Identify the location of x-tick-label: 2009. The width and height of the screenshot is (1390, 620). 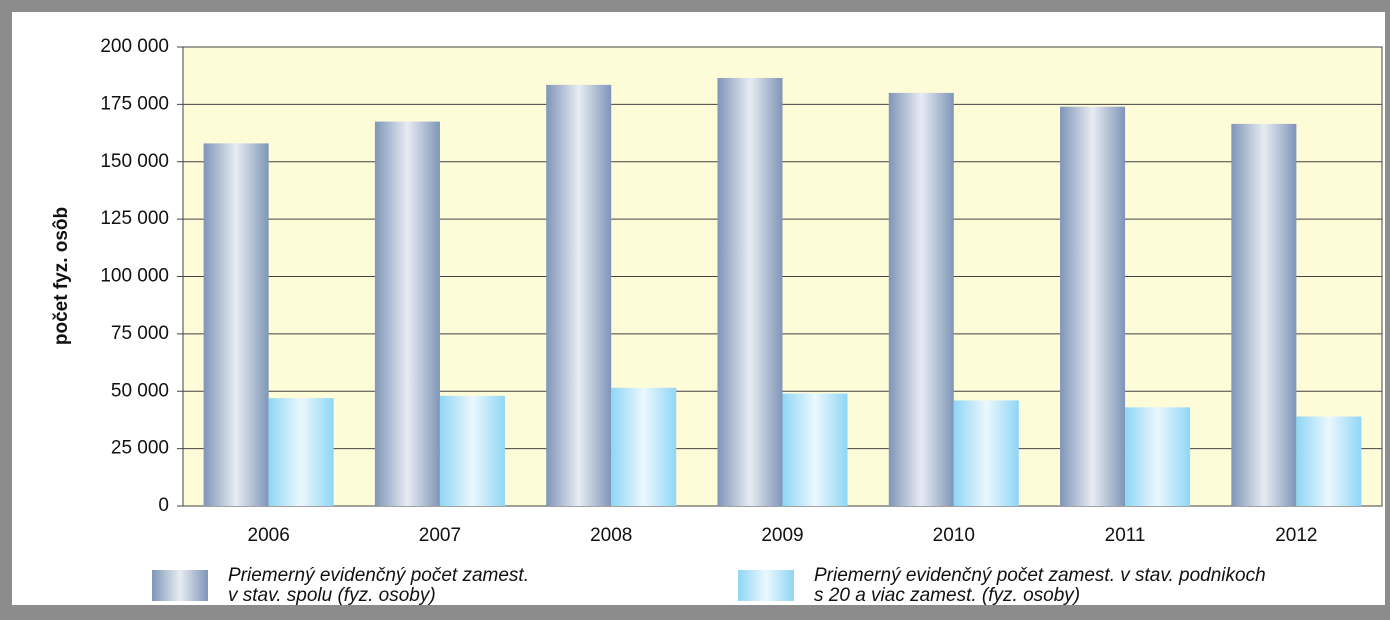
(782, 535).